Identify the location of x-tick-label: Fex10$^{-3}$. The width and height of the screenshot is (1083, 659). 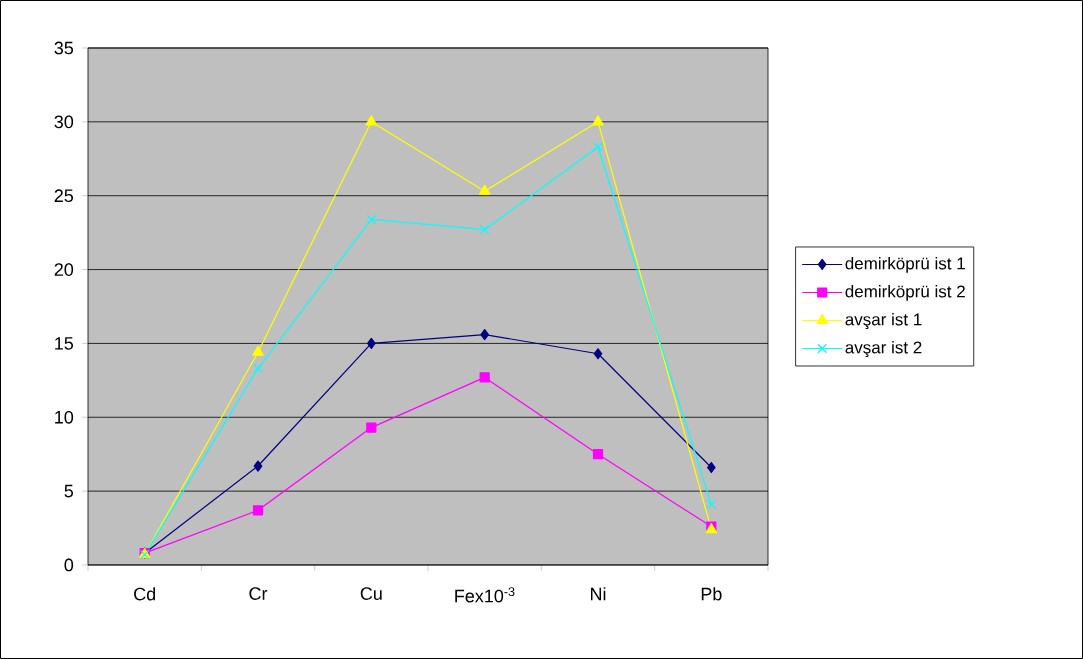
(485, 595).